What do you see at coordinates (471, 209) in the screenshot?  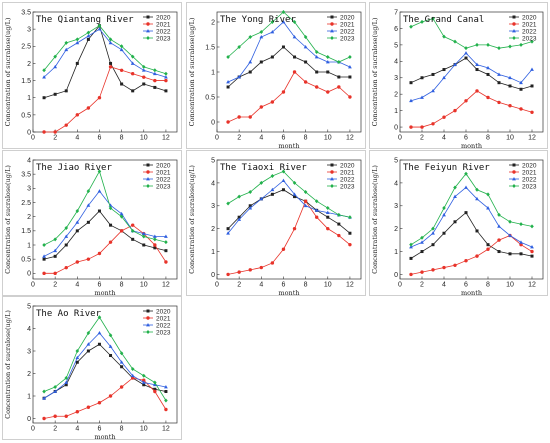 I see `series-2023` at bounding box center [471, 209].